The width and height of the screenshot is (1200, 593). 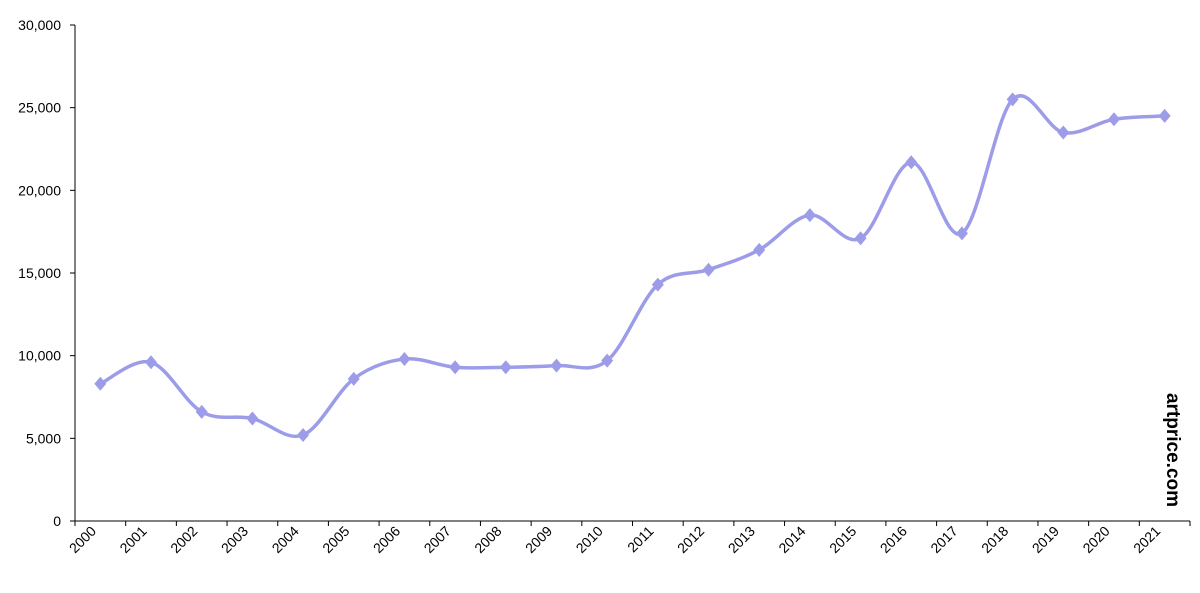 What do you see at coordinates (791, 539) in the screenshot?
I see `x-tick-label: 2014` at bounding box center [791, 539].